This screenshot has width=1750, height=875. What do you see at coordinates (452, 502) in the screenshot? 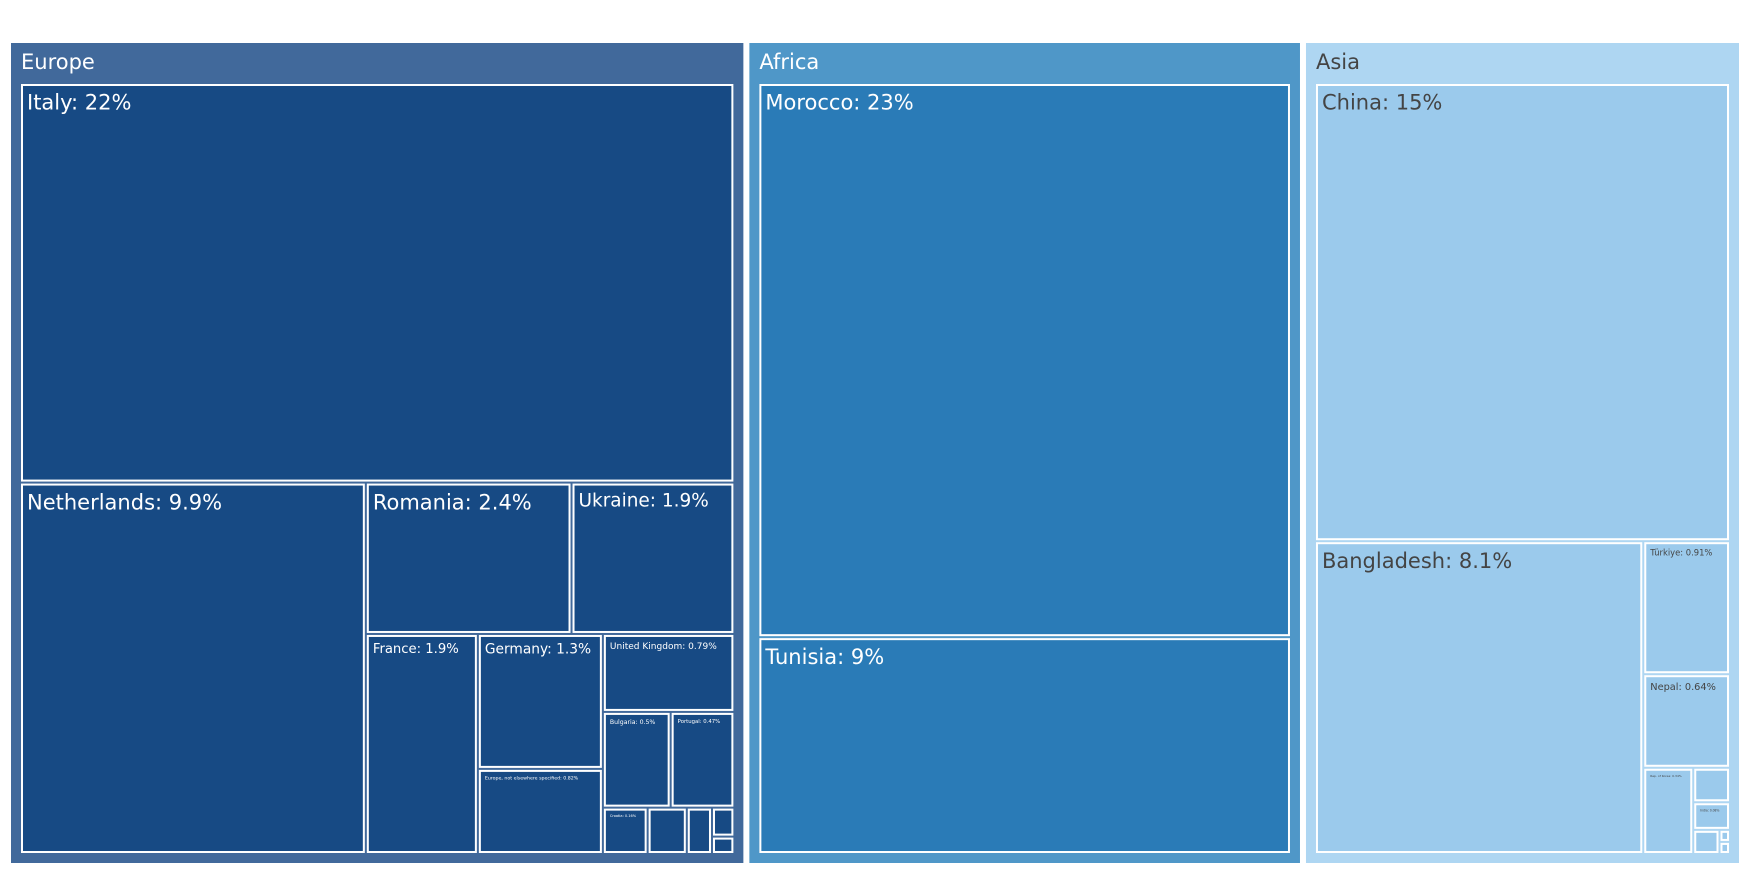
I see `tile-label: Romania: 2.4%` at bounding box center [452, 502].